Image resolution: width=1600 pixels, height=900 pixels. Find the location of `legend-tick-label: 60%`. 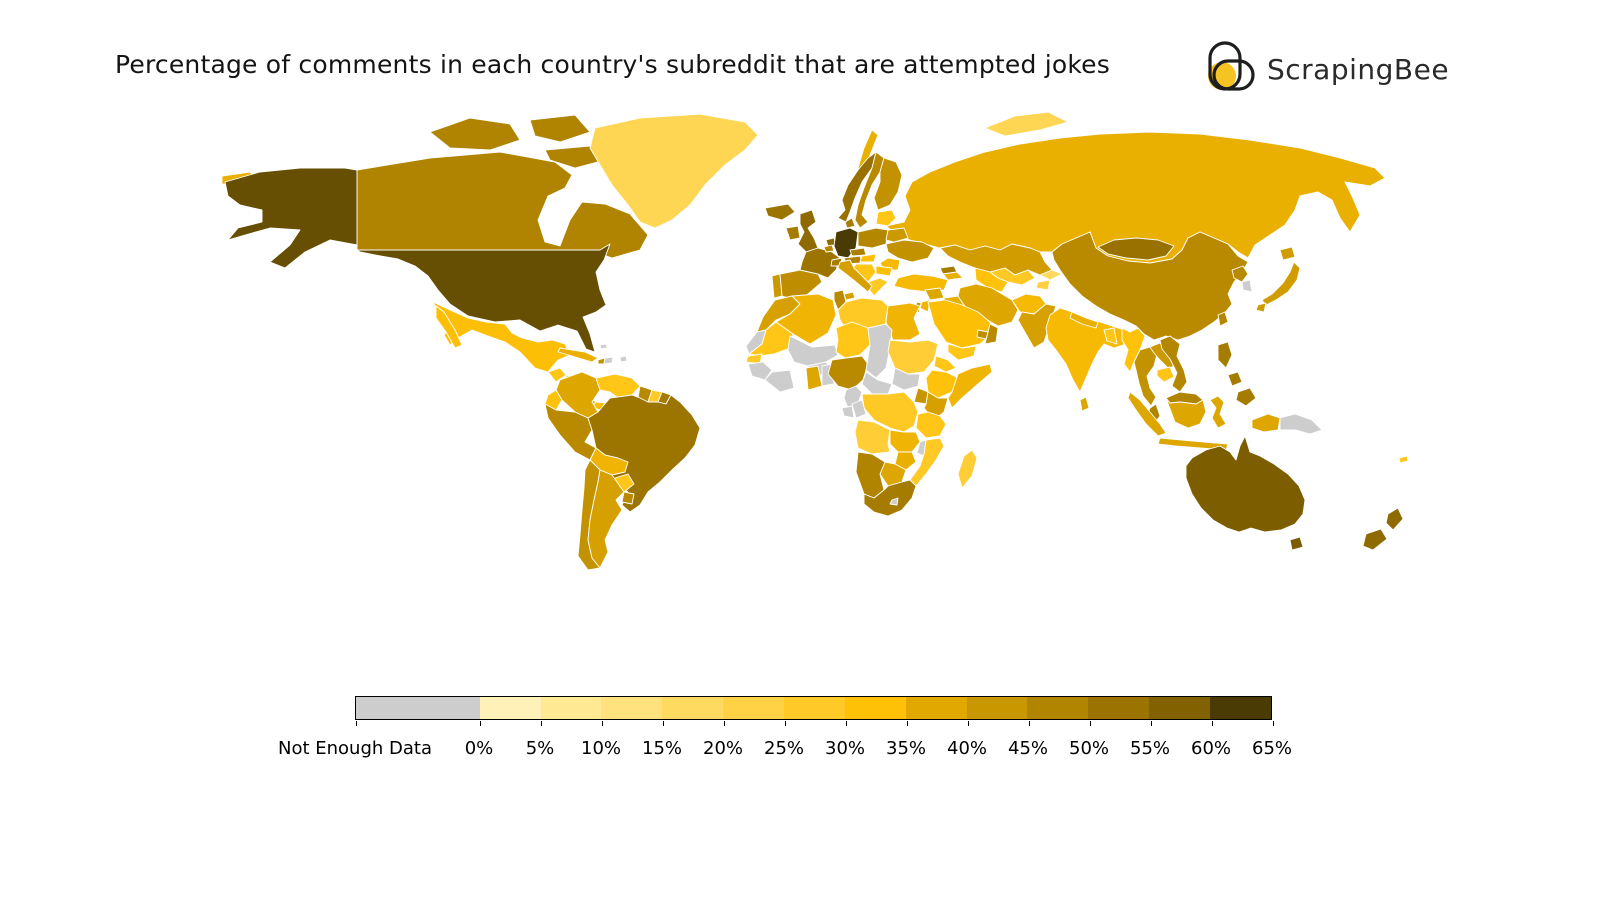

legend-tick-label: 60% is located at coordinates (1211, 748).